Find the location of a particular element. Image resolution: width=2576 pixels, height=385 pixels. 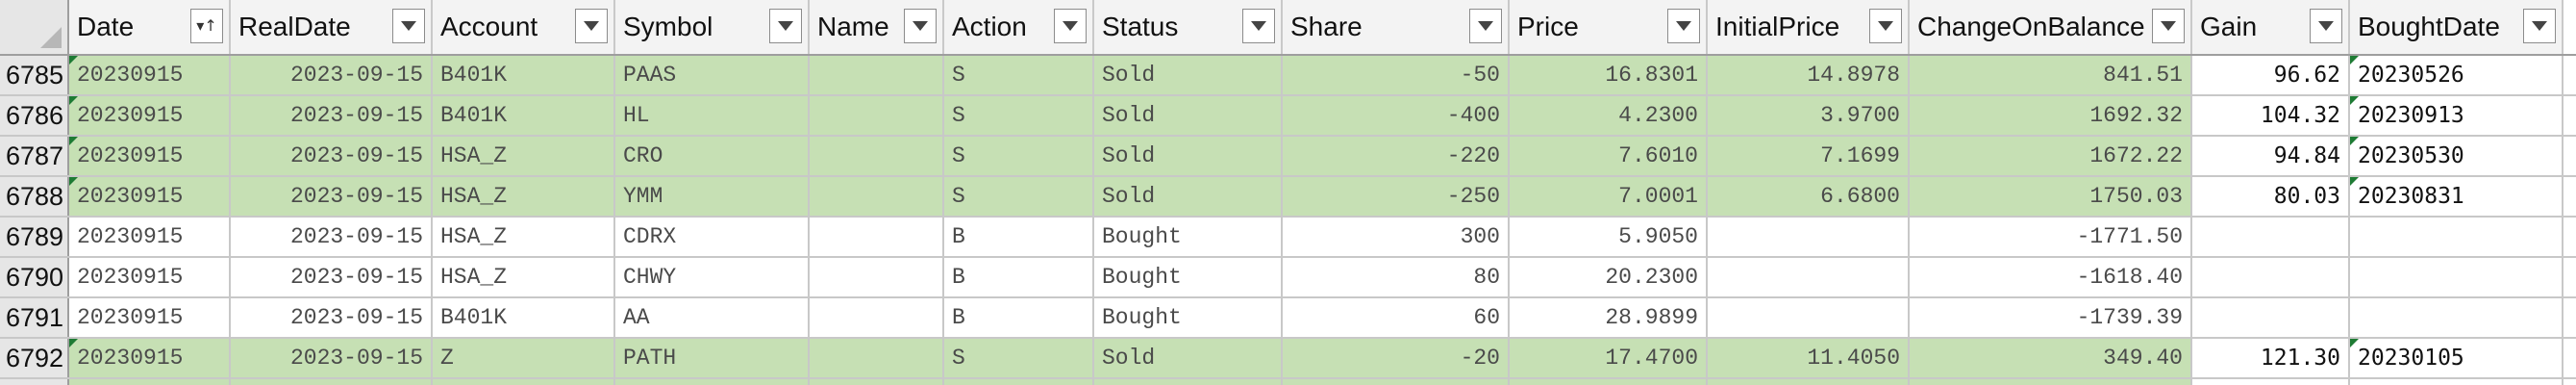

cell-share: -220 is located at coordinates (1396, 156).